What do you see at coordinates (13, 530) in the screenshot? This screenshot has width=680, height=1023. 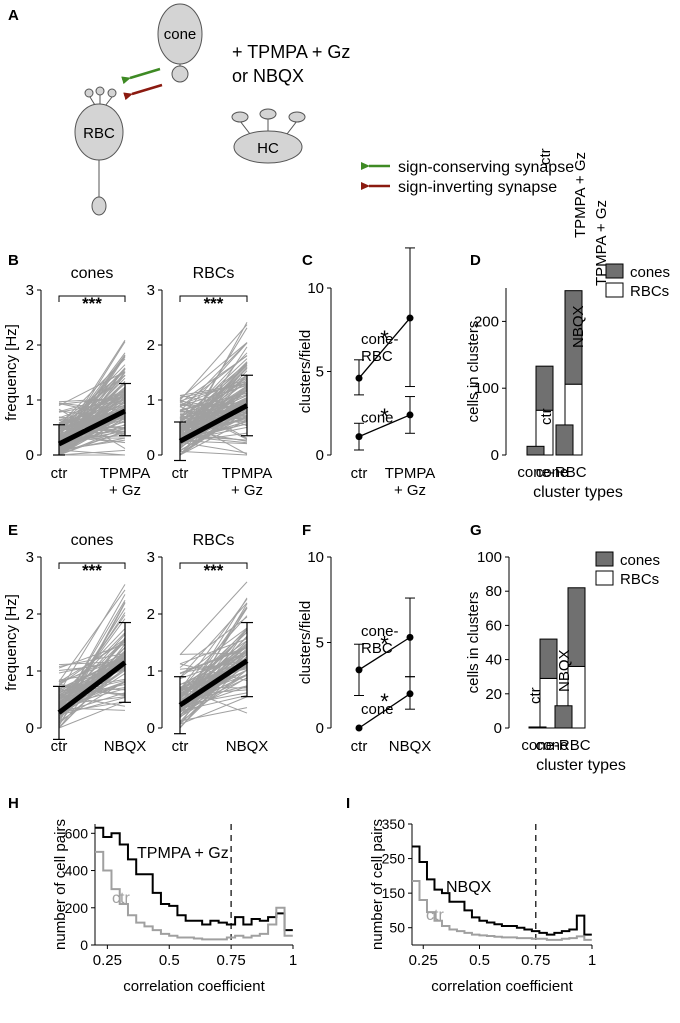 I see `panel-letter-e: E` at bounding box center [13, 530].